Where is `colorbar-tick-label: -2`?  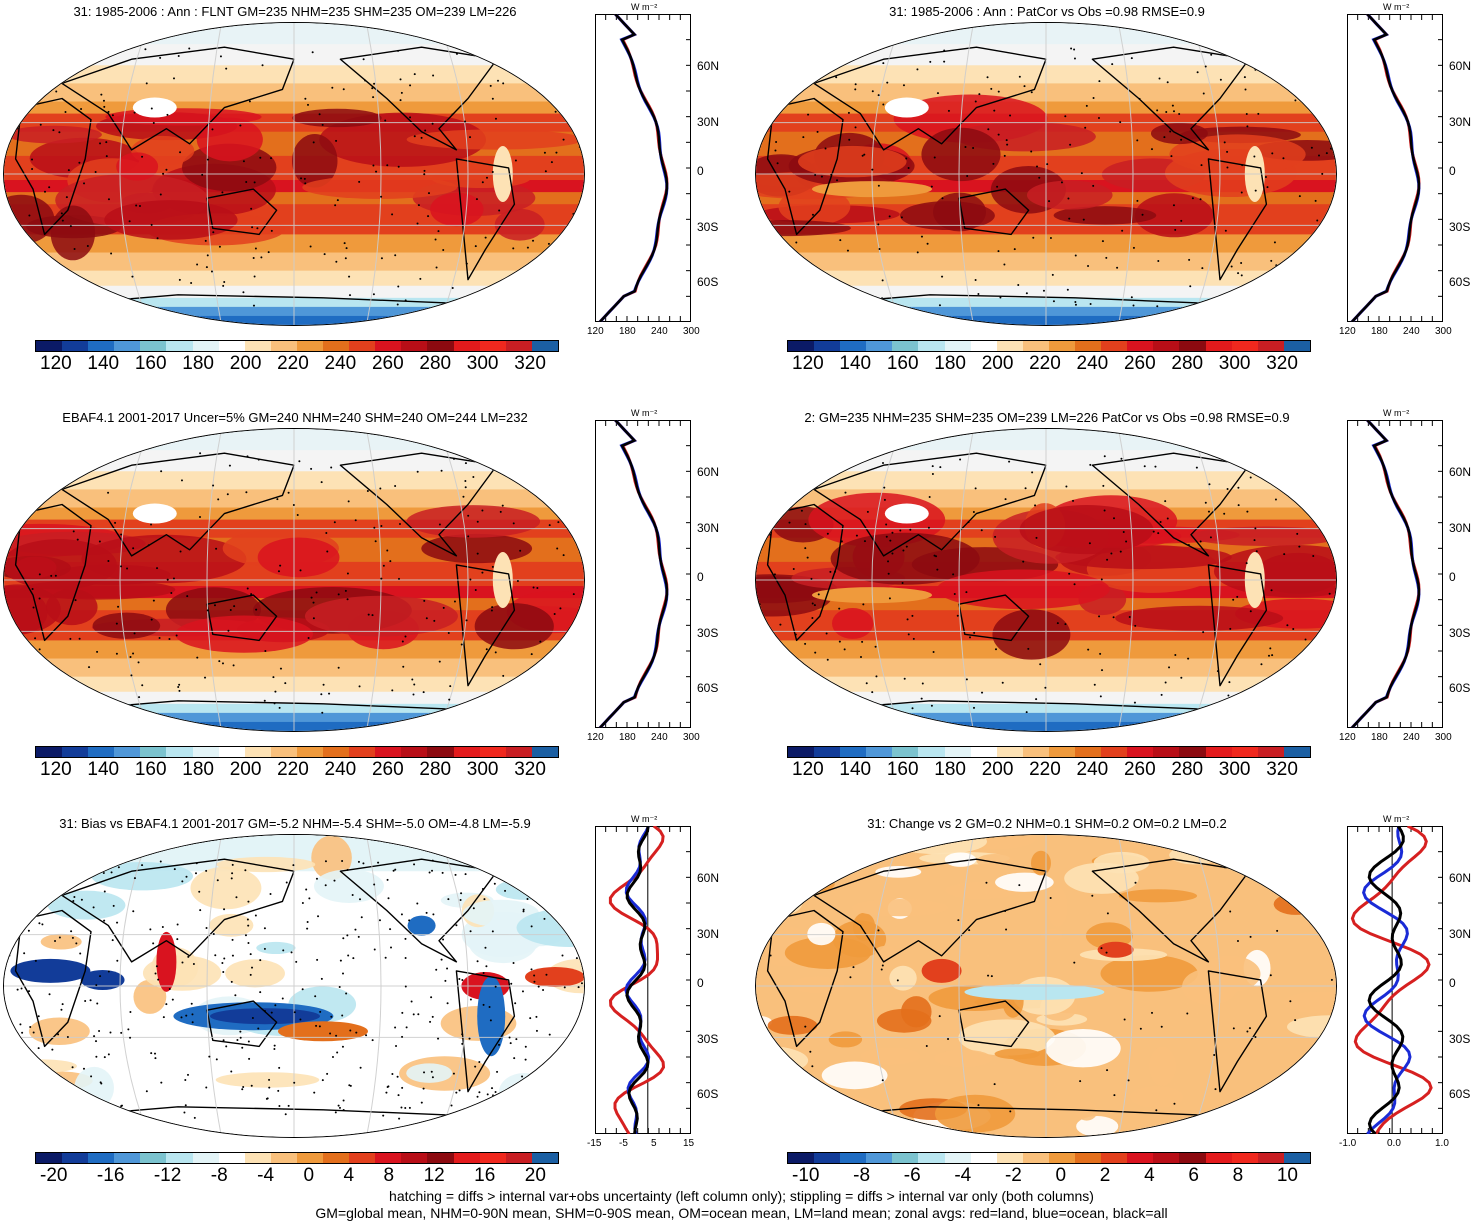
colorbar-tick-label: -2 is located at coordinates (1013, 1175).